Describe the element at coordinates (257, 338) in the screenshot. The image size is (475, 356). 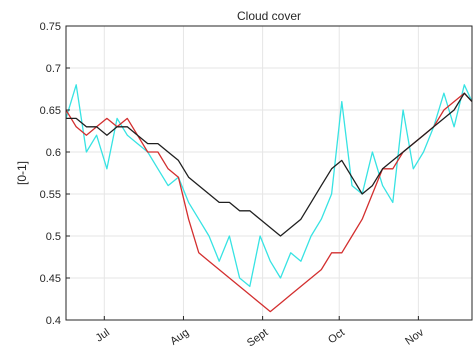
I see `x-tick-label: Sept` at that location.